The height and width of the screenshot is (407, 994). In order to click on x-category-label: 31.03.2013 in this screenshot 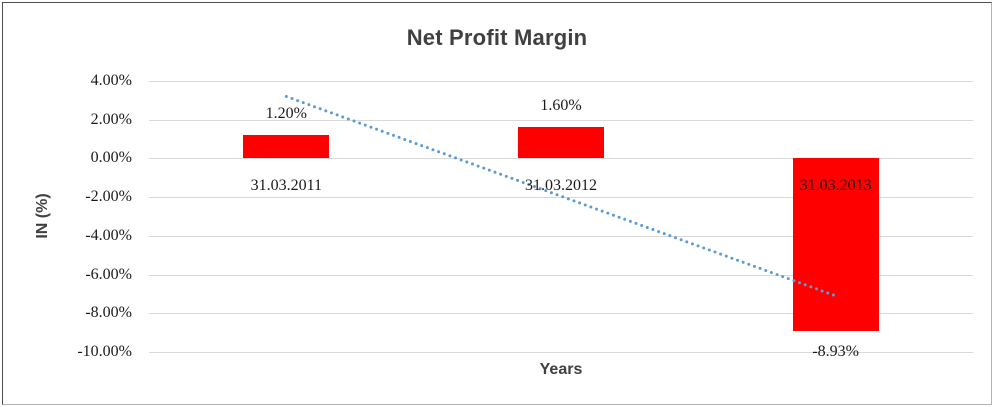, I will do `click(835, 186)`.